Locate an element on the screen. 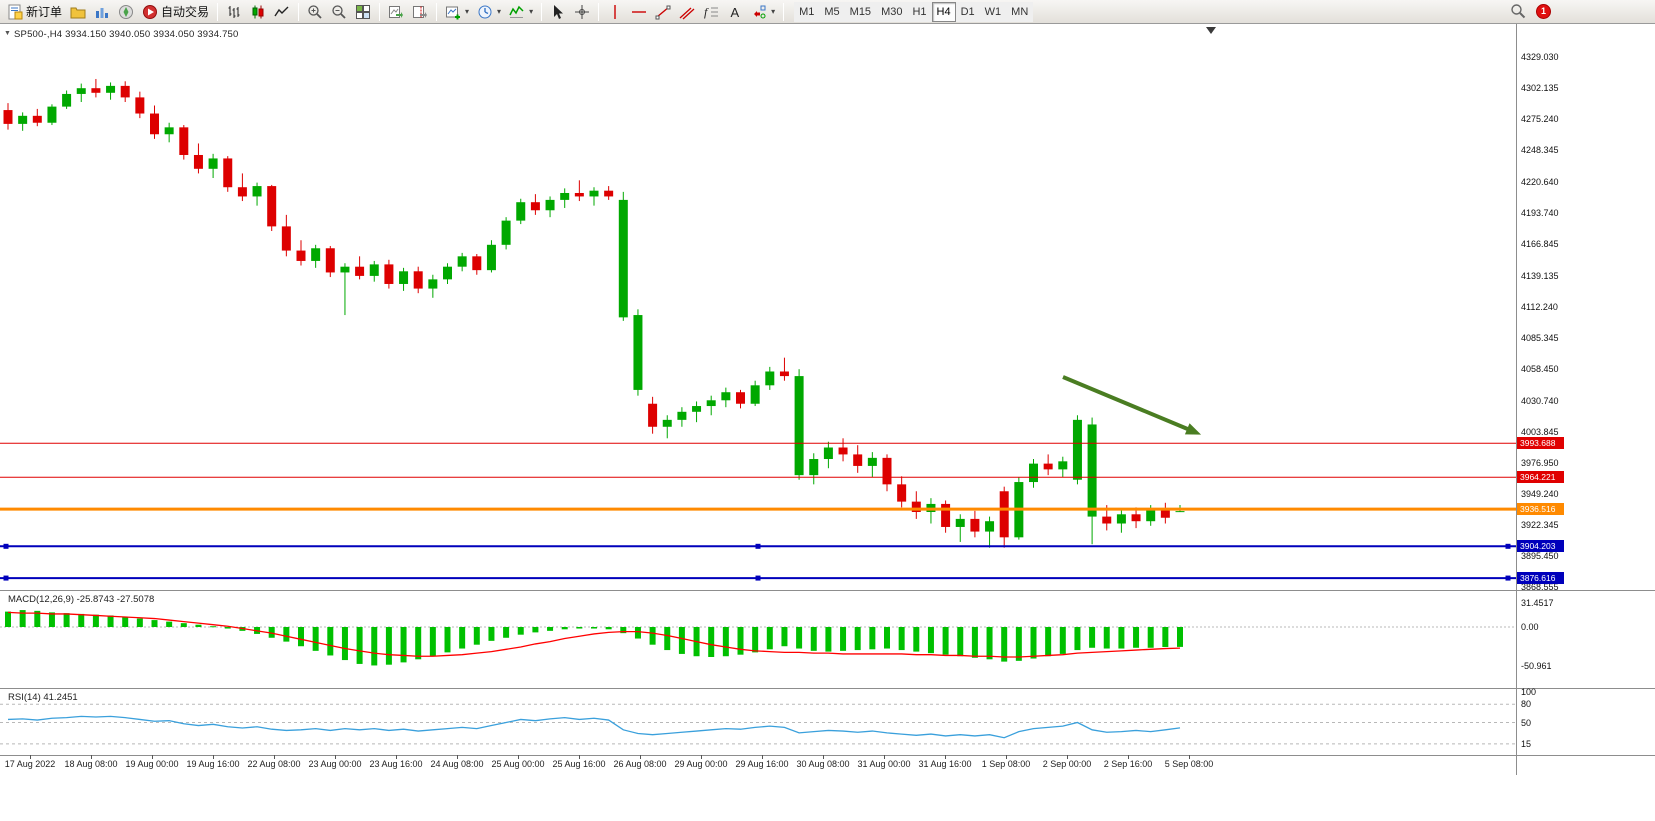 Image resolution: width=1655 pixels, height=821 pixels. timeframe-button-h1: H1 is located at coordinates (919, 11).